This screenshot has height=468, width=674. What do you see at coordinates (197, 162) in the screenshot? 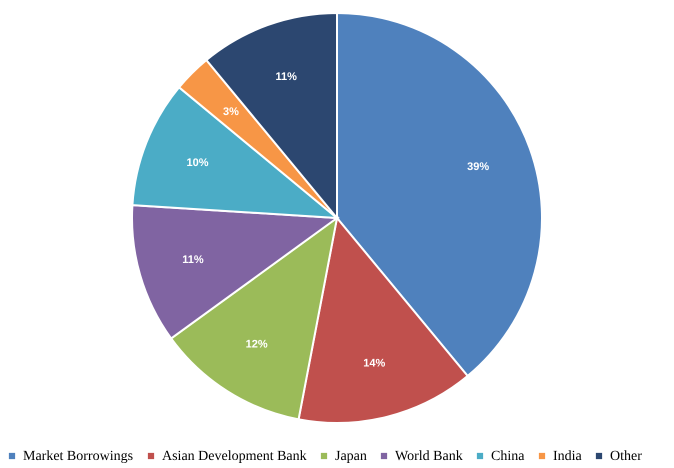
I see `data-label: 10%` at bounding box center [197, 162].